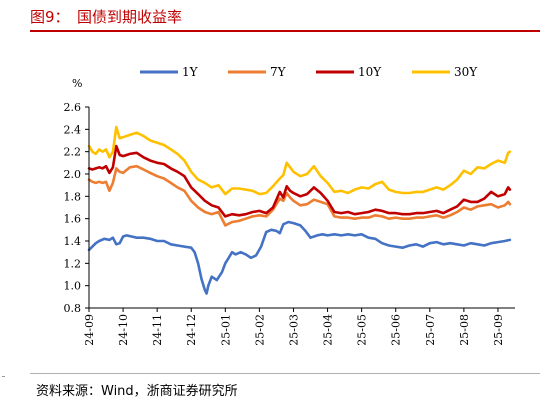 The height and width of the screenshot is (401, 548). What do you see at coordinates (137, 391) in the screenshot?
I see `source-note: 资料来源：Wind，浙商证券研究所` at bounding box center [137, 391].